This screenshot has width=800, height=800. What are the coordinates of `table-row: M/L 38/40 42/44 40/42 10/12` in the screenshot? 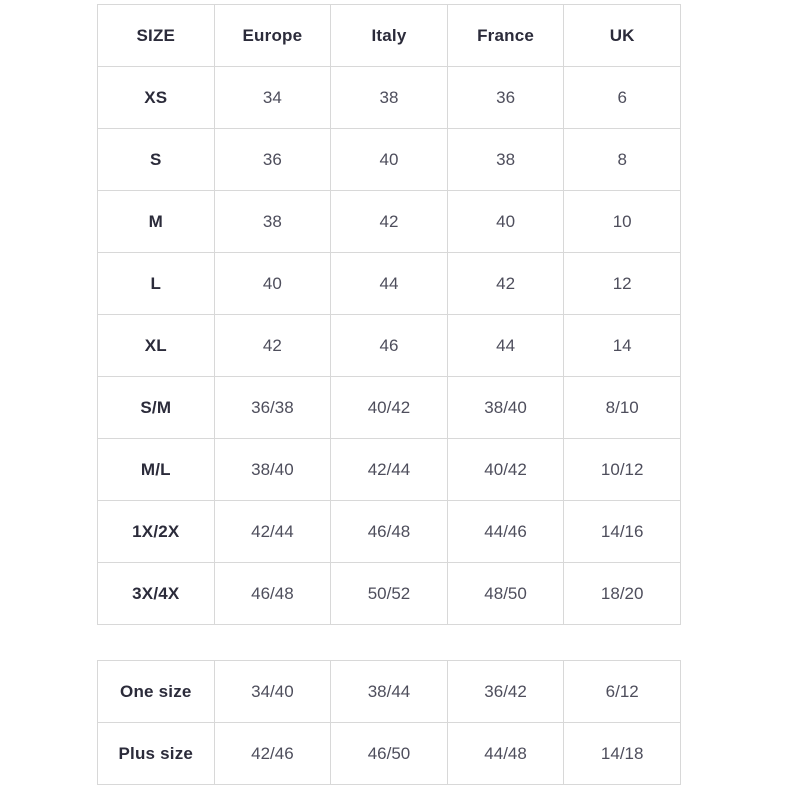 It's located at (389, 469).